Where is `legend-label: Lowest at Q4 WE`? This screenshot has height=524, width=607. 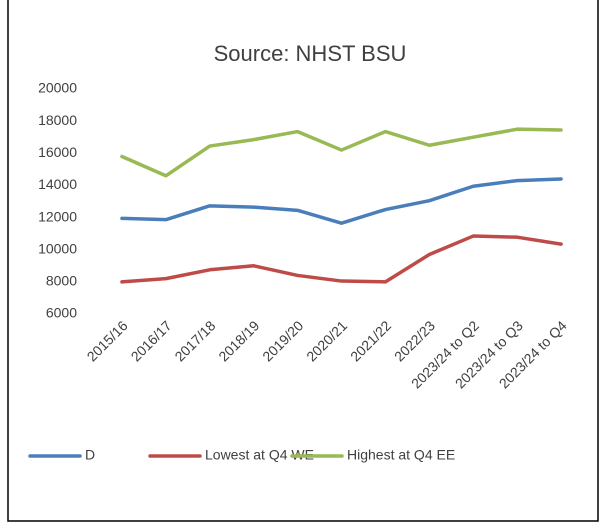 legend-label: Lowest at Q4 WE is located at coordinates (259, 455).